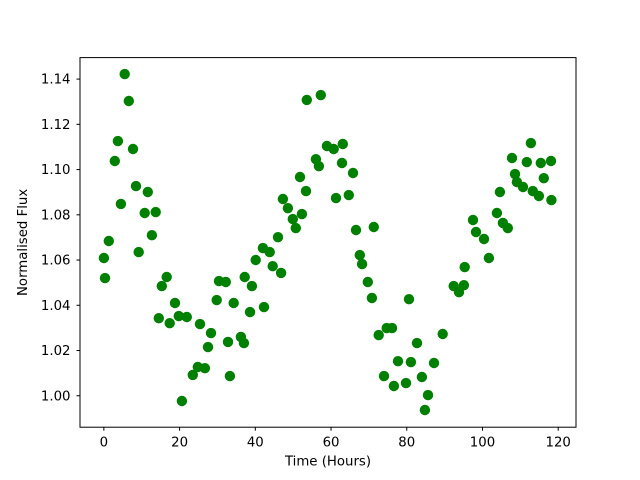 Image resolution: width=640 pixels, height=480 pixels. Describe the element at coordinates (23, 242) in the screenshot. I see `y-axis-label: Normalised Flux` at that location.